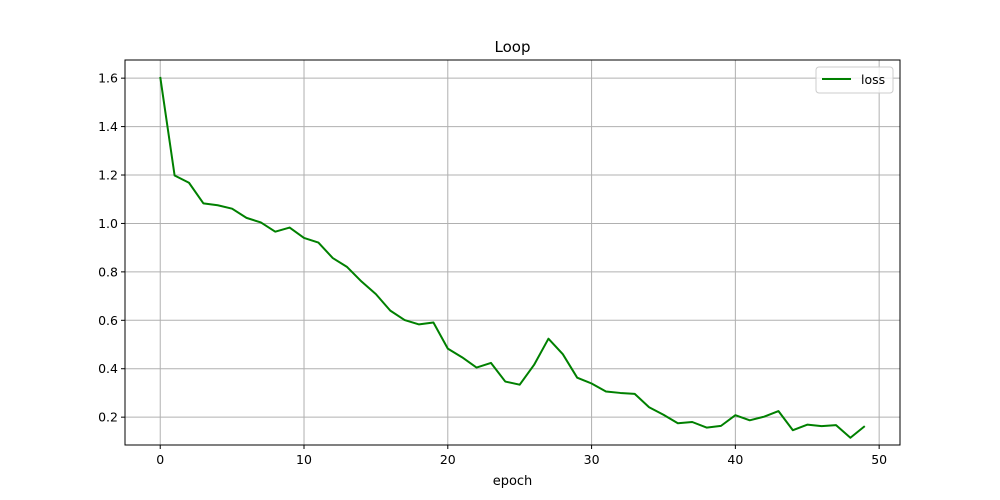  I want to click on x-tick-label: 0, so click(160, 459).